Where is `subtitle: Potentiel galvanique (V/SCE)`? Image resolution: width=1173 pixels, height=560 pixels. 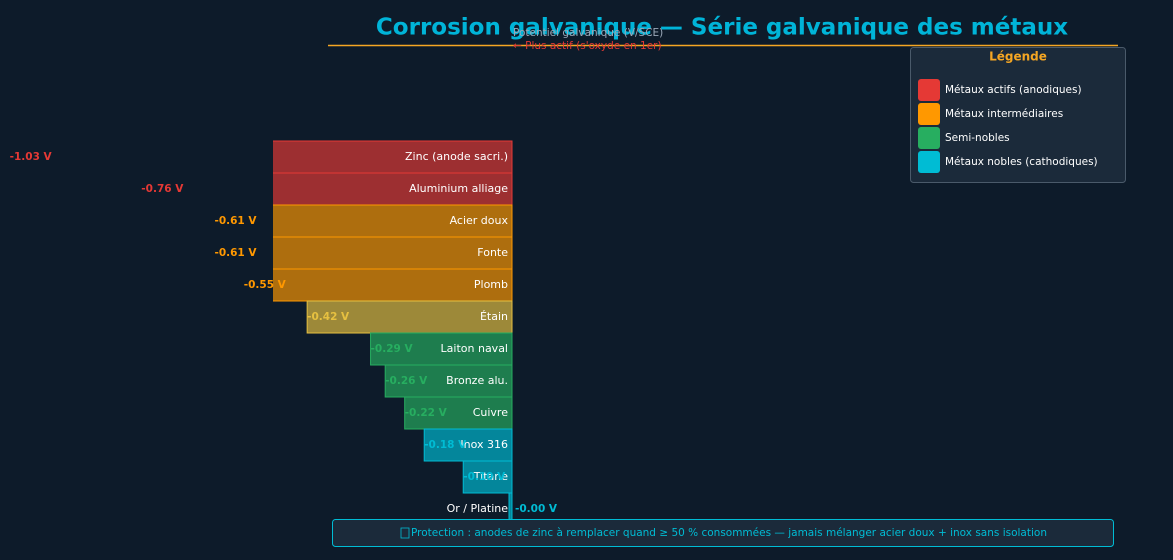
subtitle: Potentiel galvanique (V/SCE) is located at coordinates (588, 33).